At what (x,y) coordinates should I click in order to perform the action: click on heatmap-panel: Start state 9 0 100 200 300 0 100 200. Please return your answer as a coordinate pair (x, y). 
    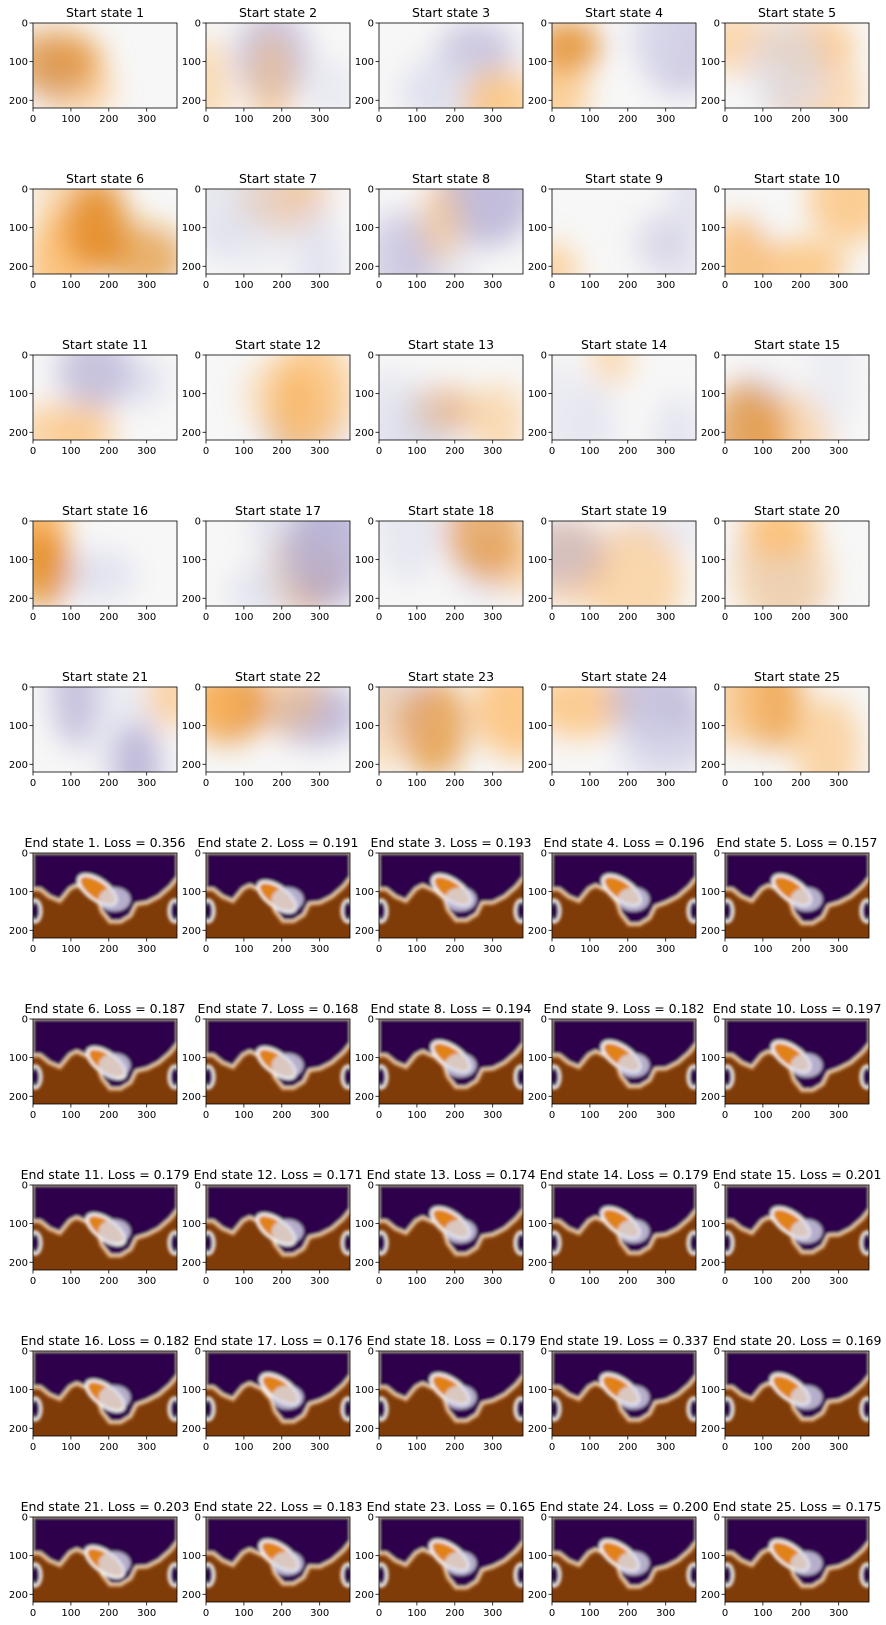
    Looking at the image, I should click on (612, 231).